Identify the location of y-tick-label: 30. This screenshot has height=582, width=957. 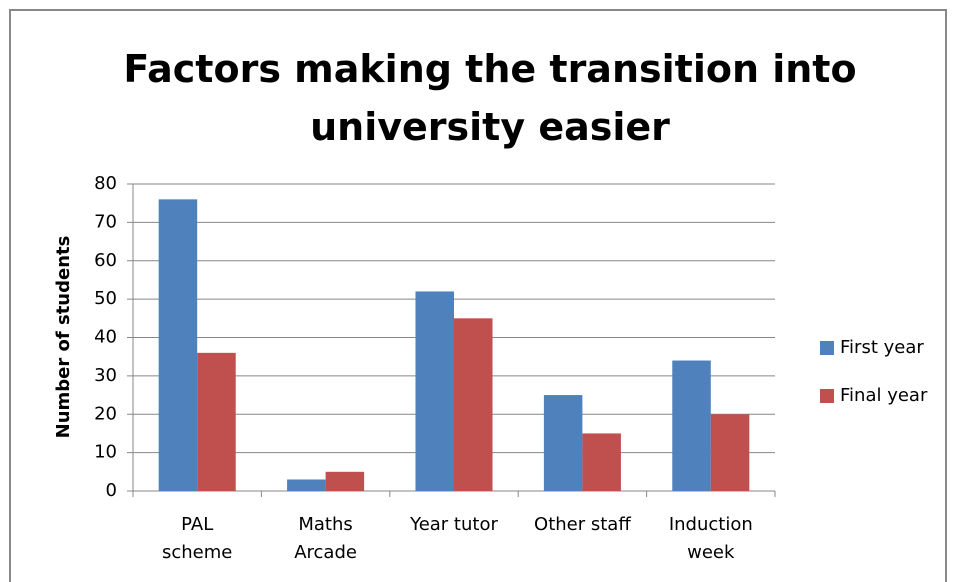
(105, 375).